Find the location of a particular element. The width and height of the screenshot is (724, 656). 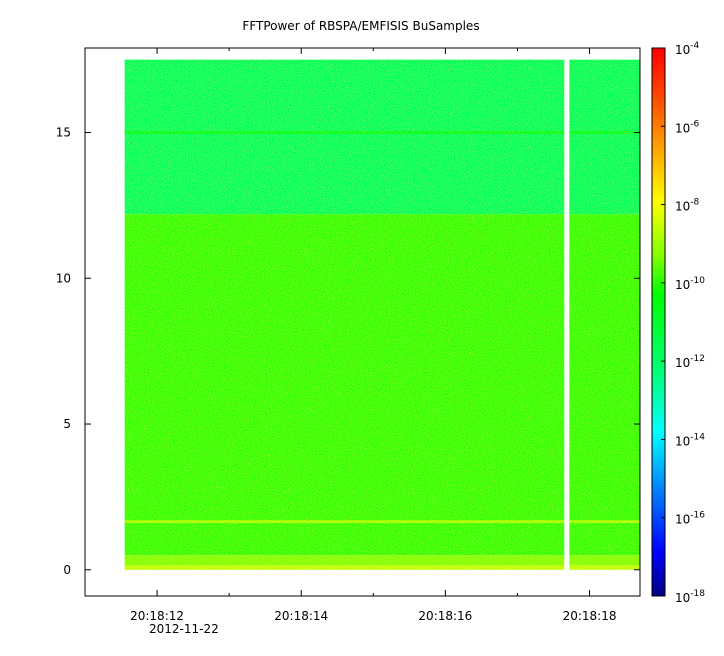

colorbar-border is located at coordinates (658, 322).